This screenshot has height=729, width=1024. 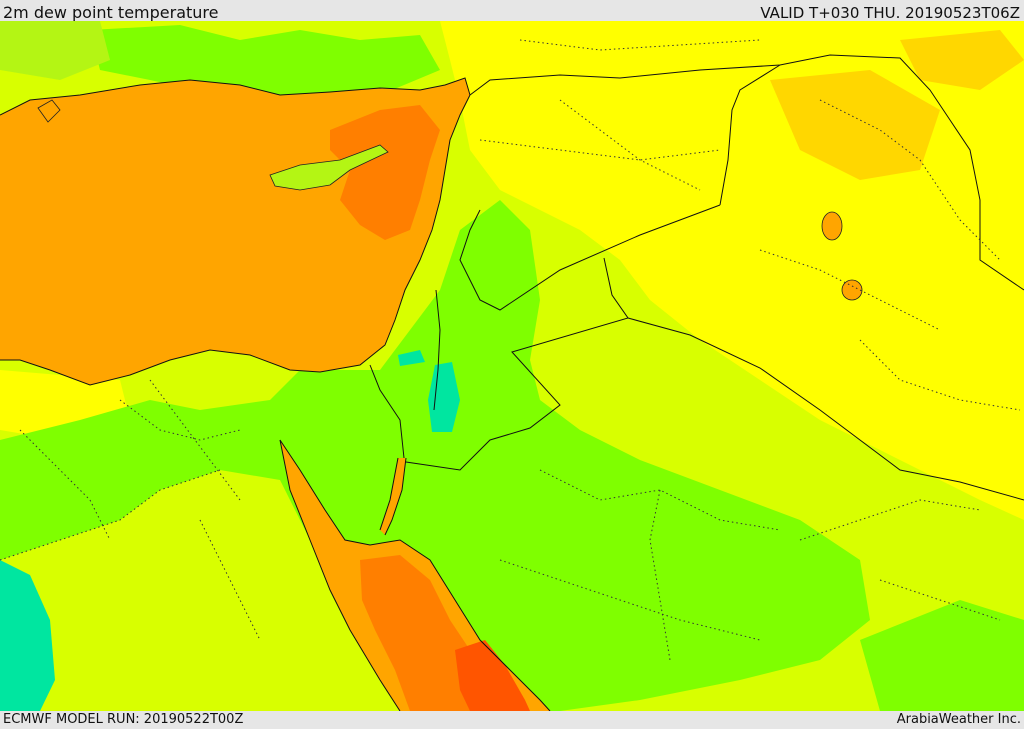 What do you see at coordinates (55, 50) in the screenshot?
I see `lime-patch-turkey` at bounding box center [55, 50].